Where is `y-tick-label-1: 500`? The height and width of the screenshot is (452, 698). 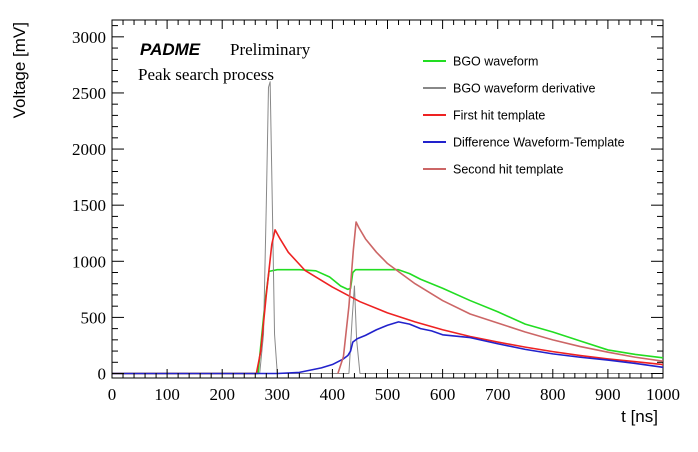 y-tick-label-1: 500 is located at coordinates (94, 317).